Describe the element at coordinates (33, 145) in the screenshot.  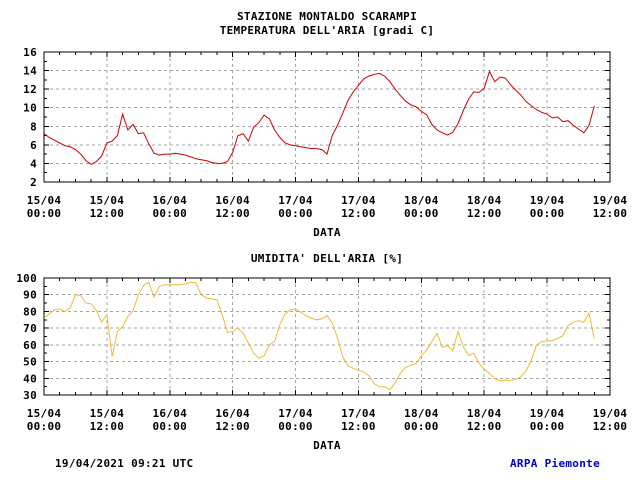
I see `y-tick-label: 6` at that location.